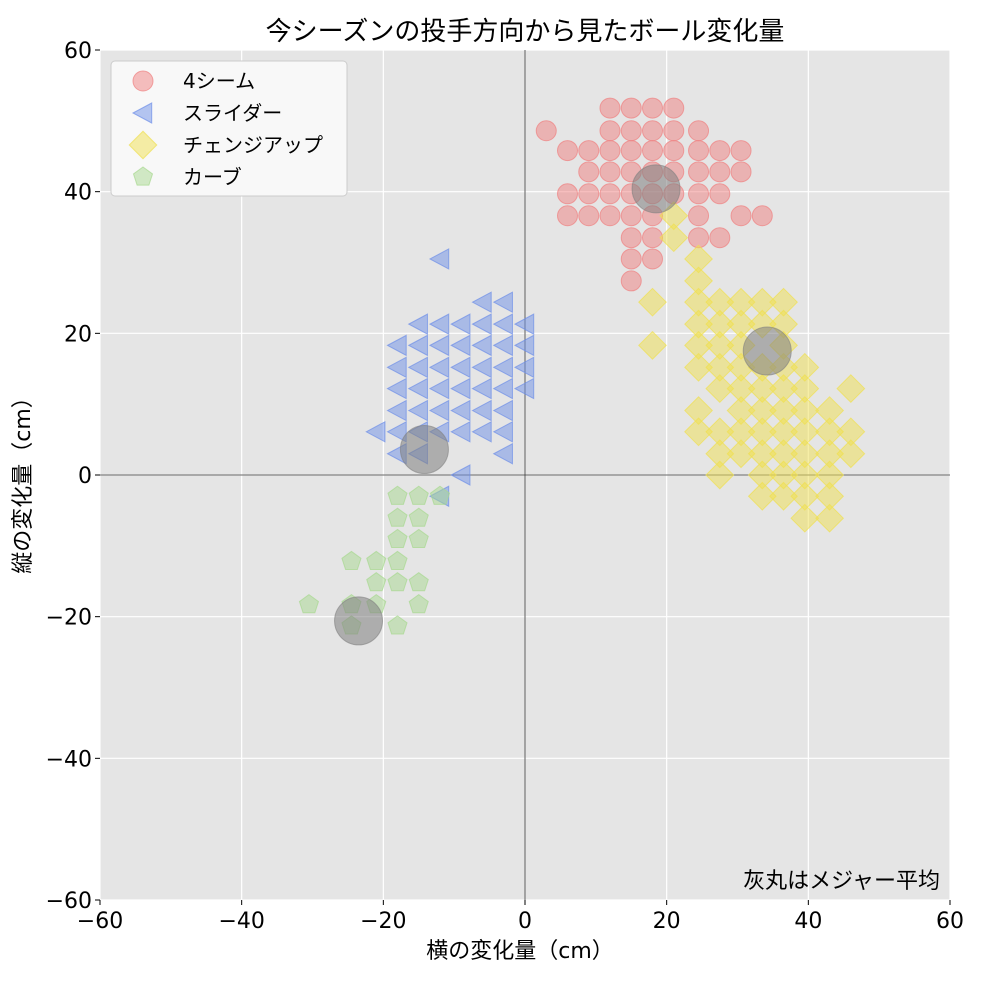 Image resolution: width=1000 pixels, height=1000 pixels. Describe the element at coordinates (212, 177) in the screenshot. I see `legend-label: カーブ` at that location.